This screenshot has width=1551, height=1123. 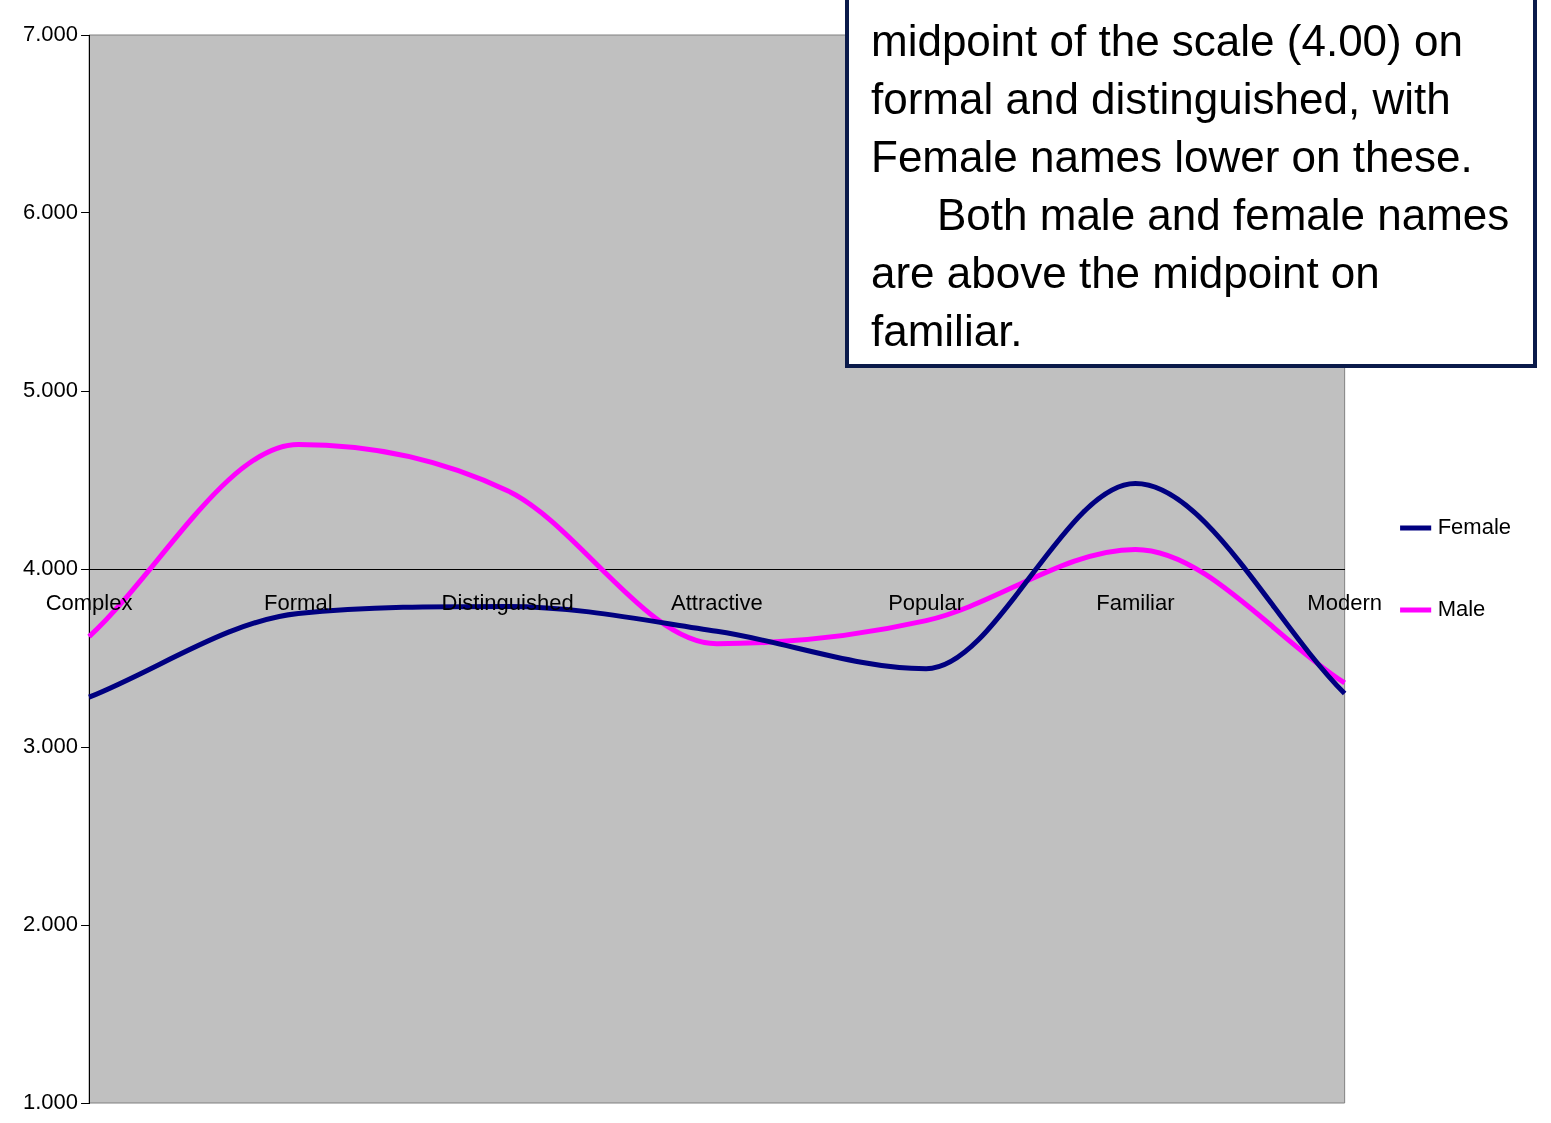 What do you see at coordinates (50, 34) in the screenshot?
I see `y-tick-label: 7.000` at bounding box center [50, 34].